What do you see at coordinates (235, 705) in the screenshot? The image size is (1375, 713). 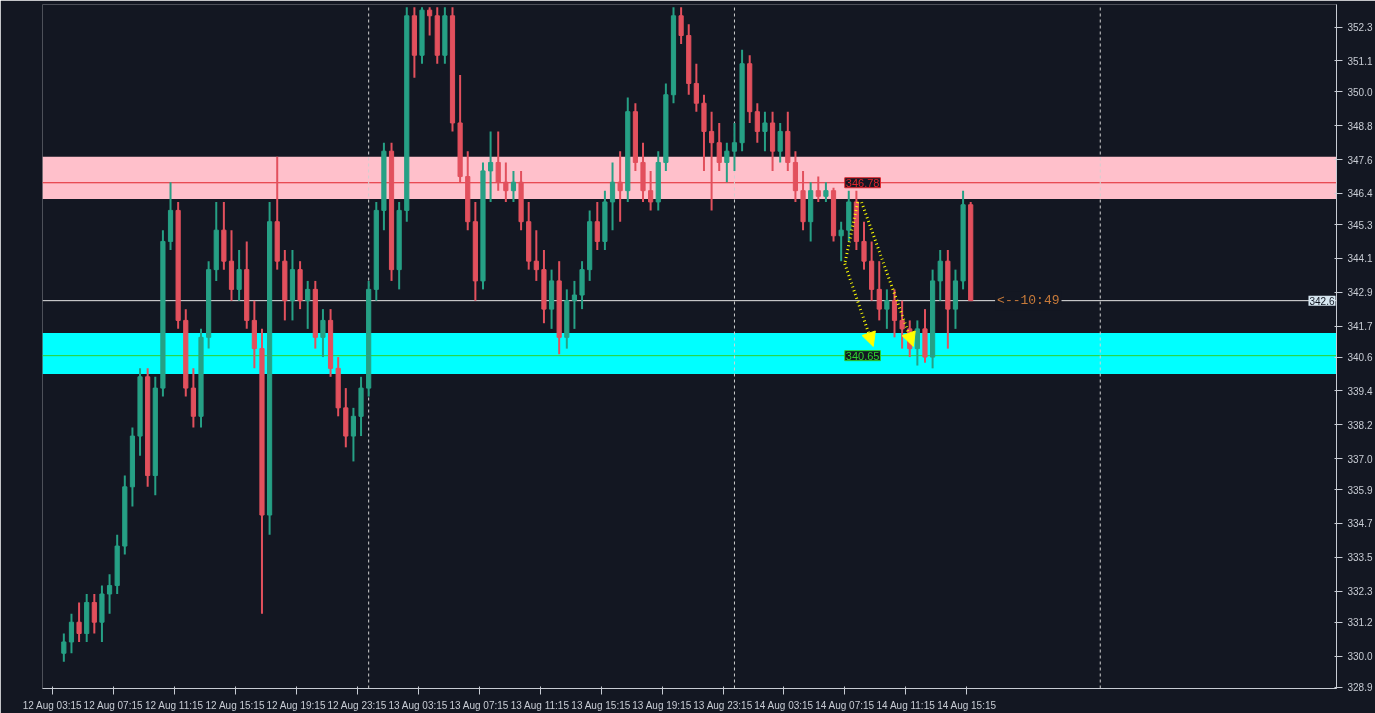 I see `x-tick-label: 12 Aug 15:15` at bounding box center [235, 705].